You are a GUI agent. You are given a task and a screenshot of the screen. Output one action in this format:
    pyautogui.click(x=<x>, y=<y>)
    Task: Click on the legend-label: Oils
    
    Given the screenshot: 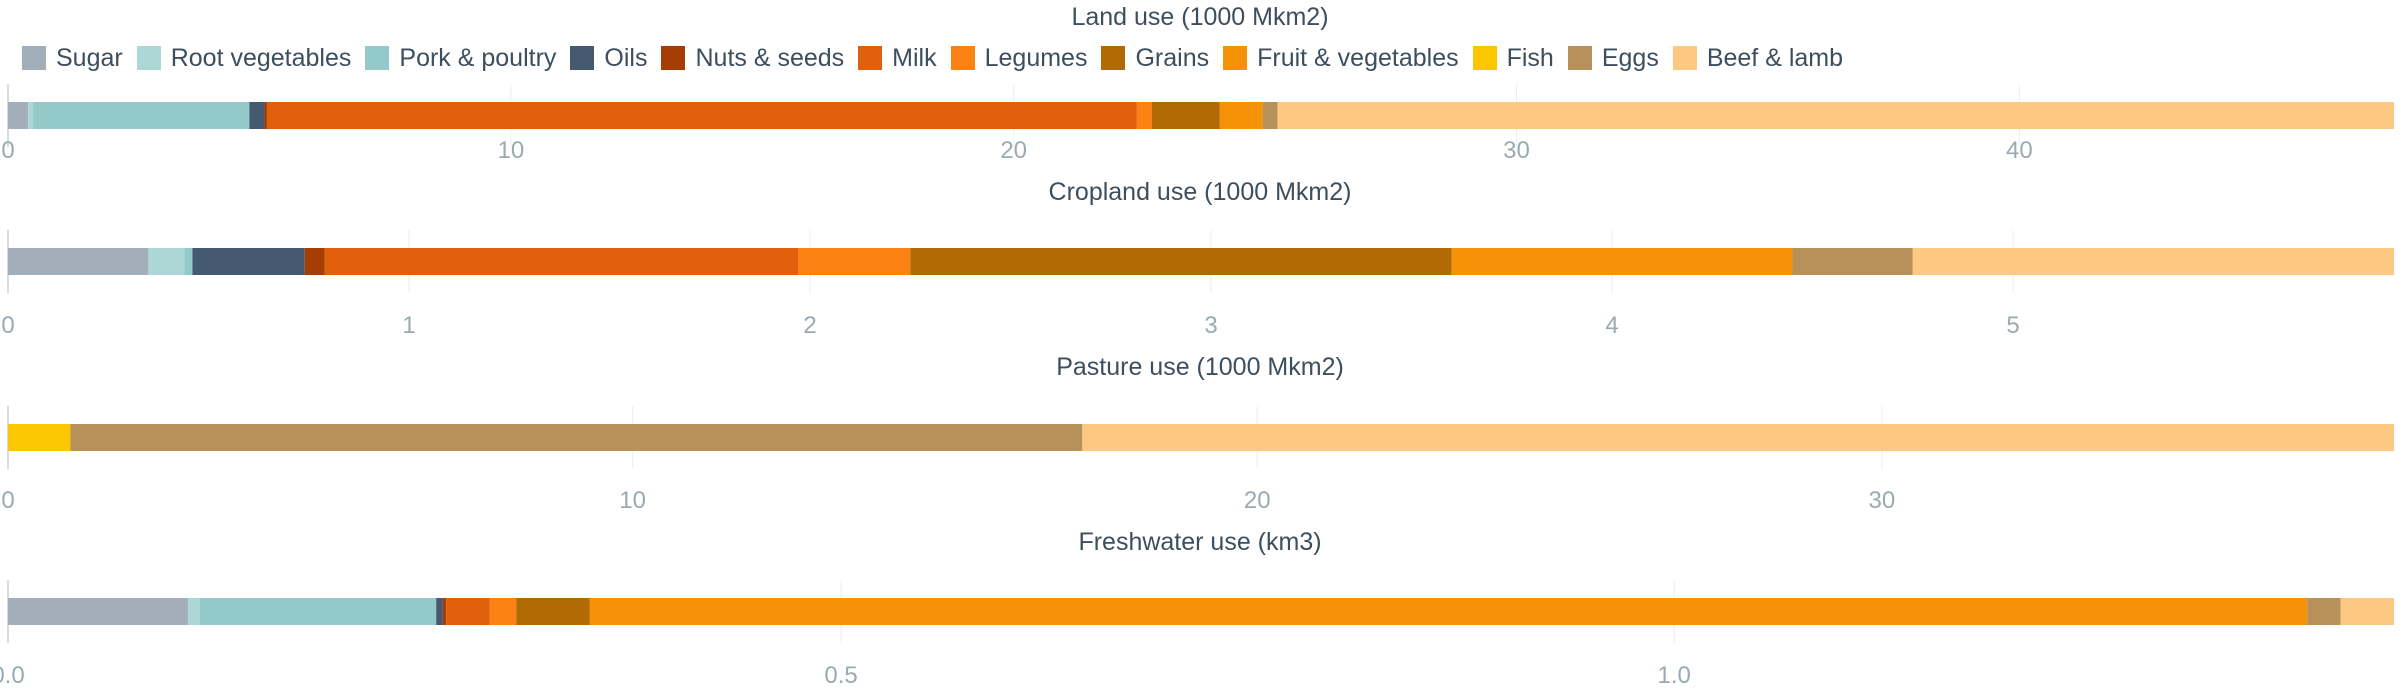 What is the action you would take?
    pyautogui.click(x=626, y=57)
    